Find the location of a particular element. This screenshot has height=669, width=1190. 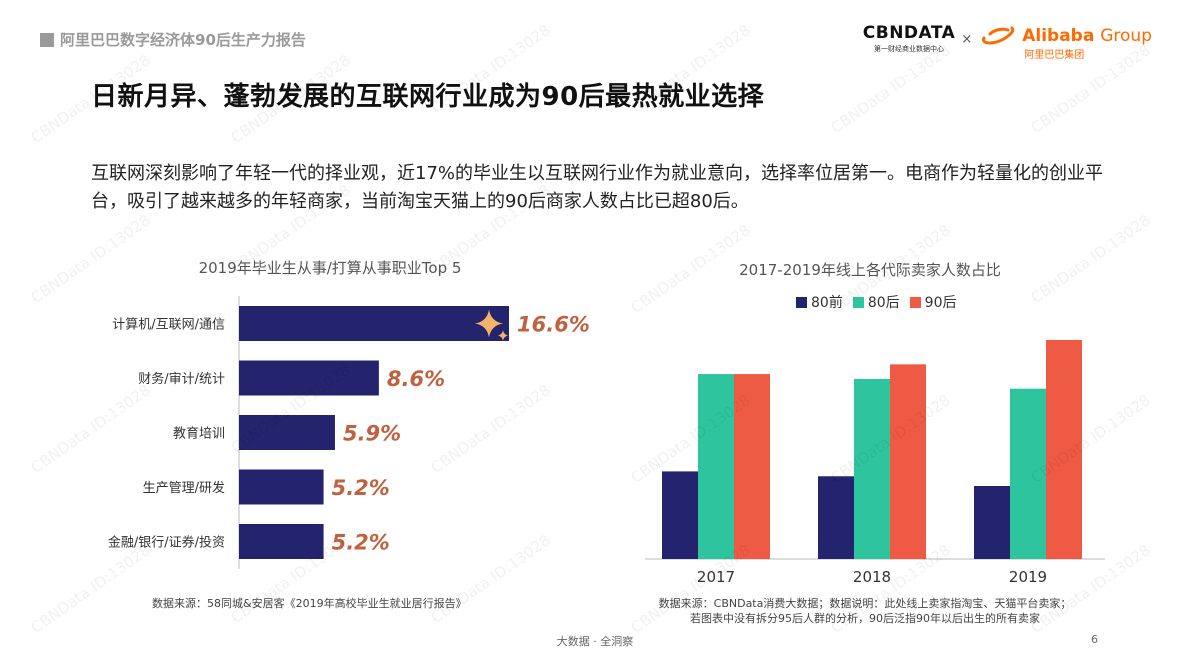

category-label-3: 生产管理/研发 is located at coordinates (184, 488).